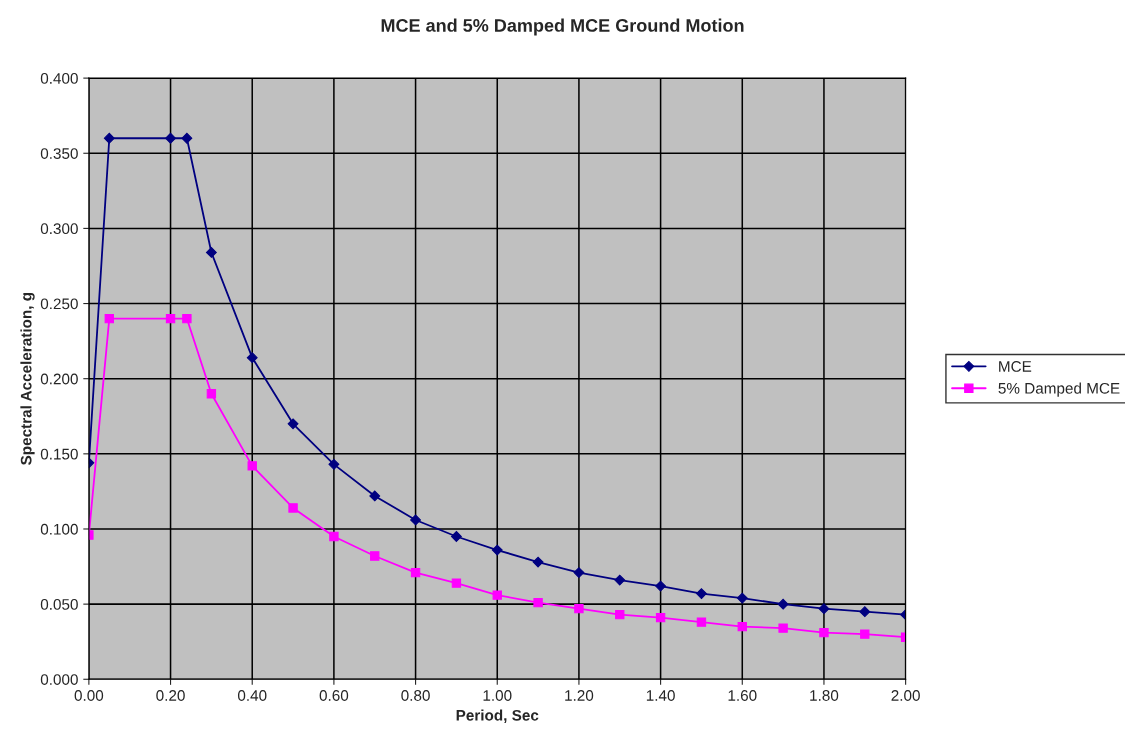 Image resolution: width=1125 pixels, height=744 pixels. Describe the element at coordinates (59, 78) in the screenshot. I see `y-tick-label: 0.400` at that location.